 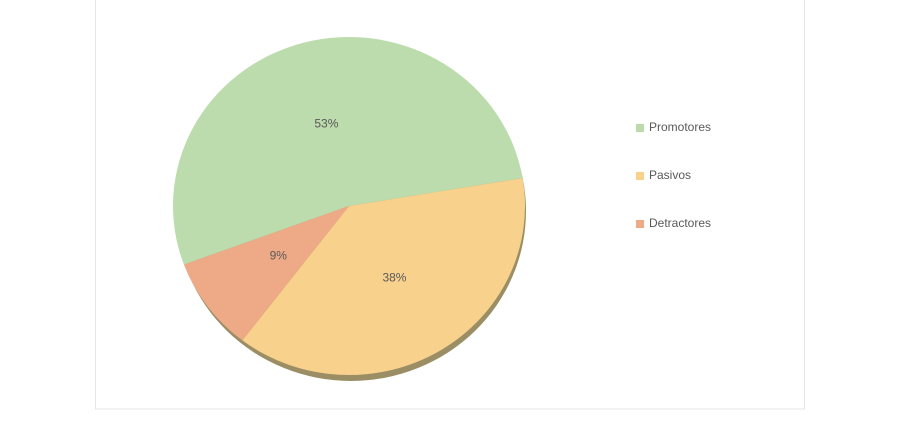 I want to click on legend-label: Pasivos, so click(x=670, y=175).